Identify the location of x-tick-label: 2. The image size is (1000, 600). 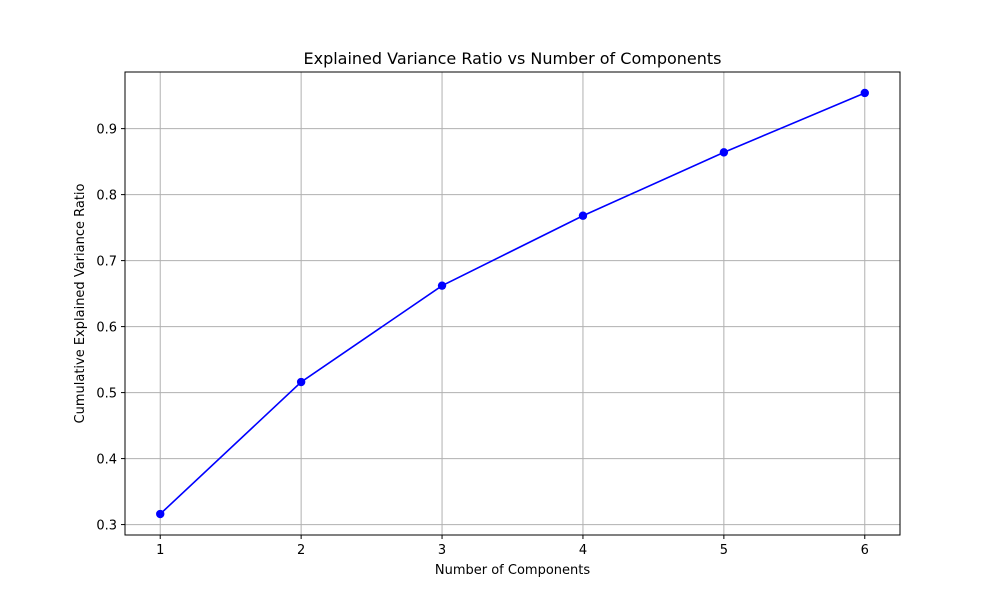
(301, 550).